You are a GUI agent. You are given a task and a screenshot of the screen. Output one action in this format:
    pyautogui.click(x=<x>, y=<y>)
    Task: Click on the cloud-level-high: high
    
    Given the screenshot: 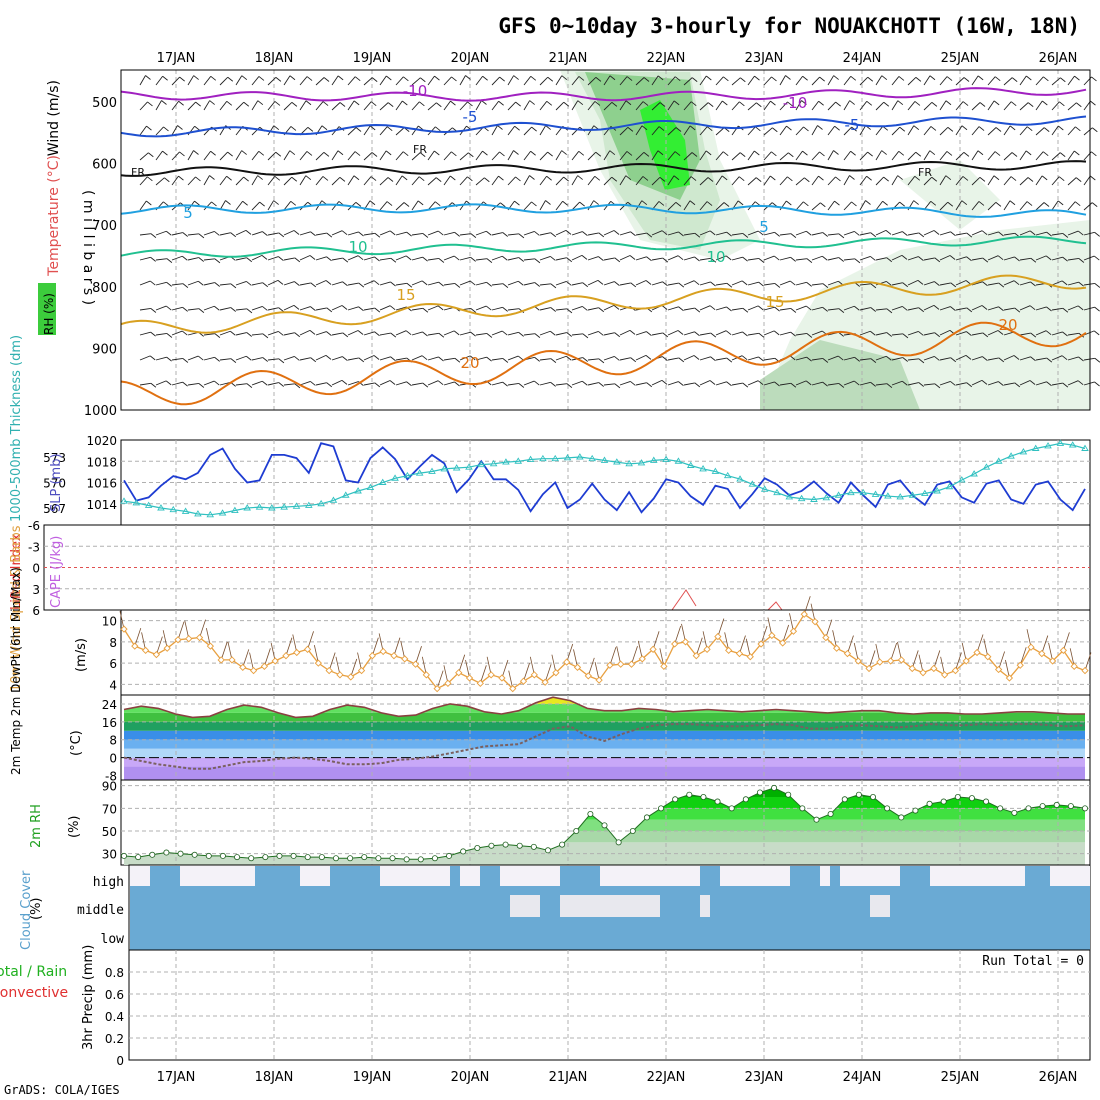 What is the action you would take?
    pyautogui.click(x=108, y=882)
    